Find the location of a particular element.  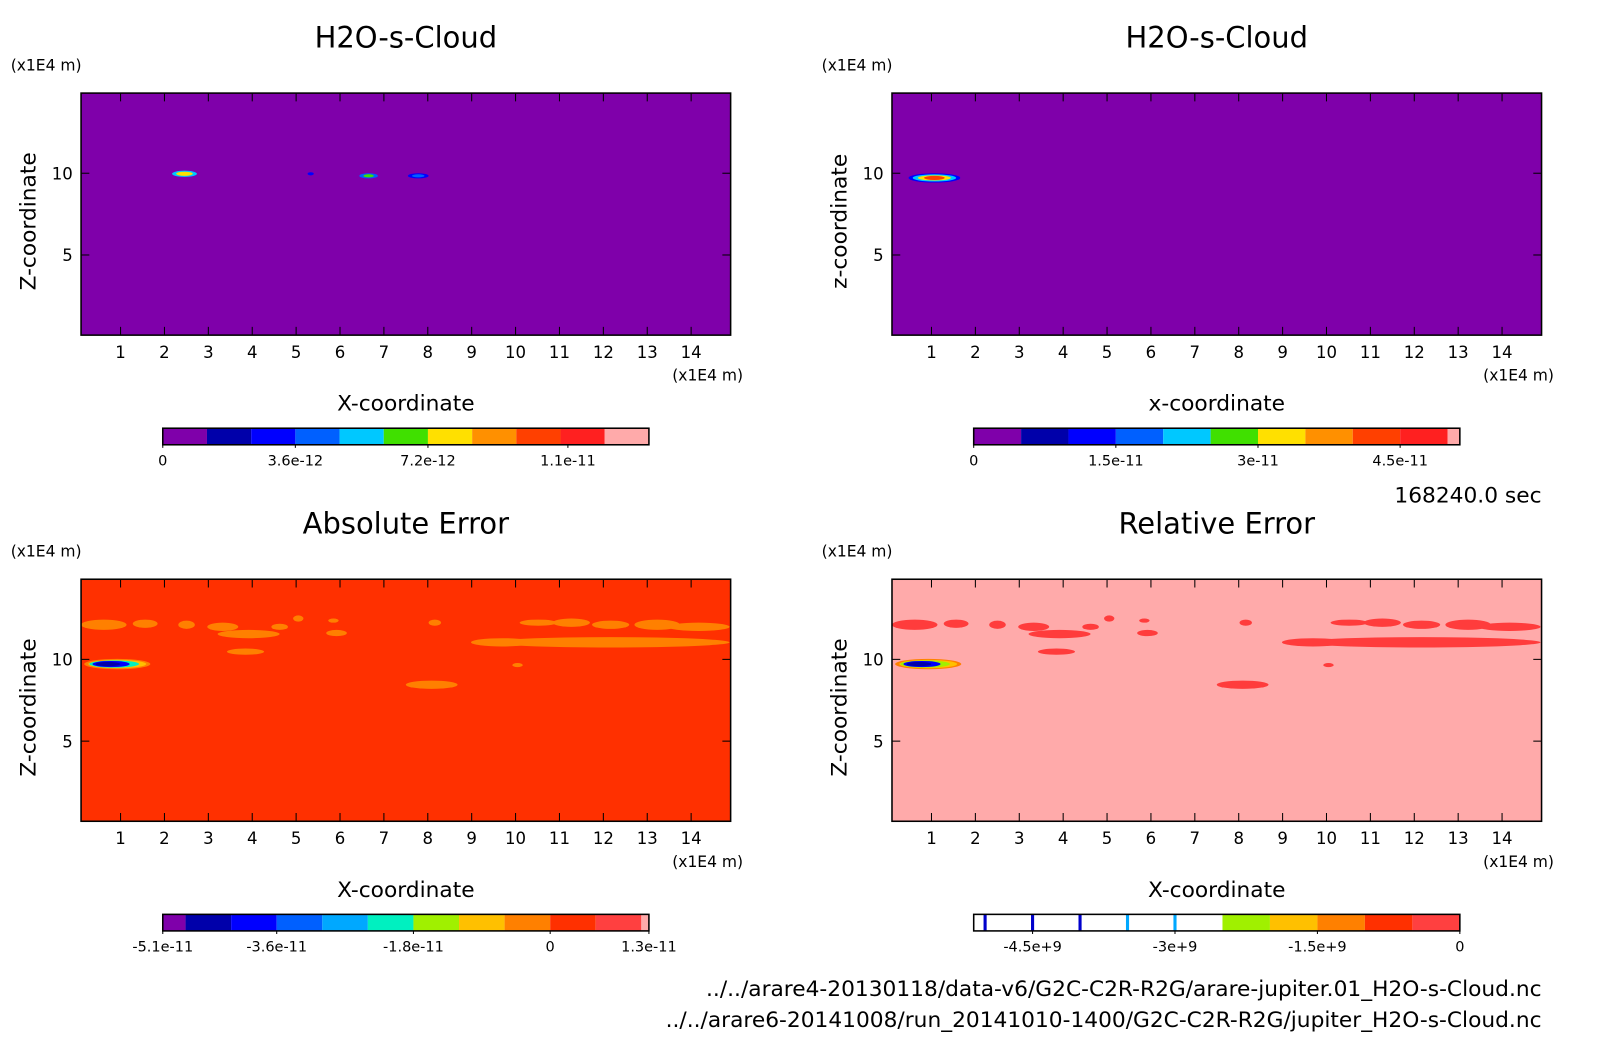

x-tick-label: 11 is located at coordinates (559, 838).